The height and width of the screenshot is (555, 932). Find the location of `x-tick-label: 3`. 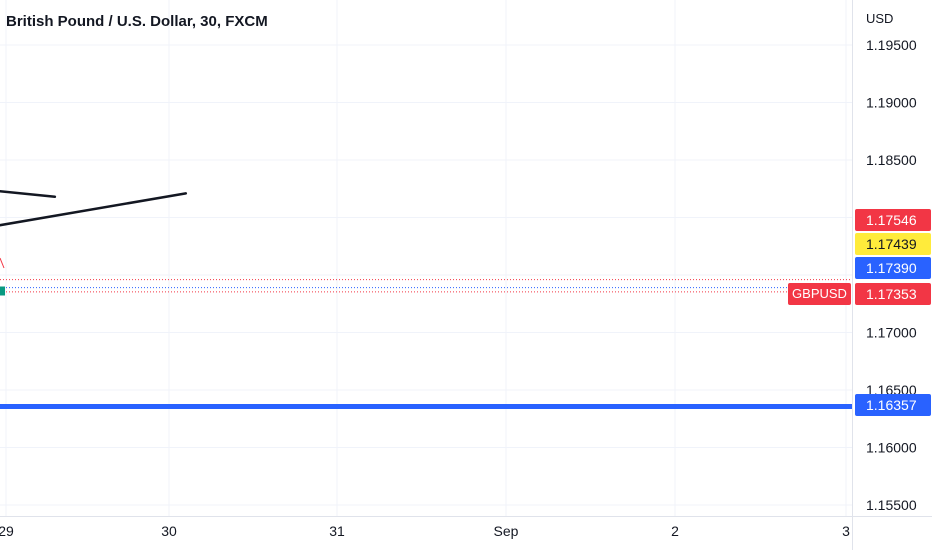

x-tick-label: 3 is located at coordinates (846, 531).